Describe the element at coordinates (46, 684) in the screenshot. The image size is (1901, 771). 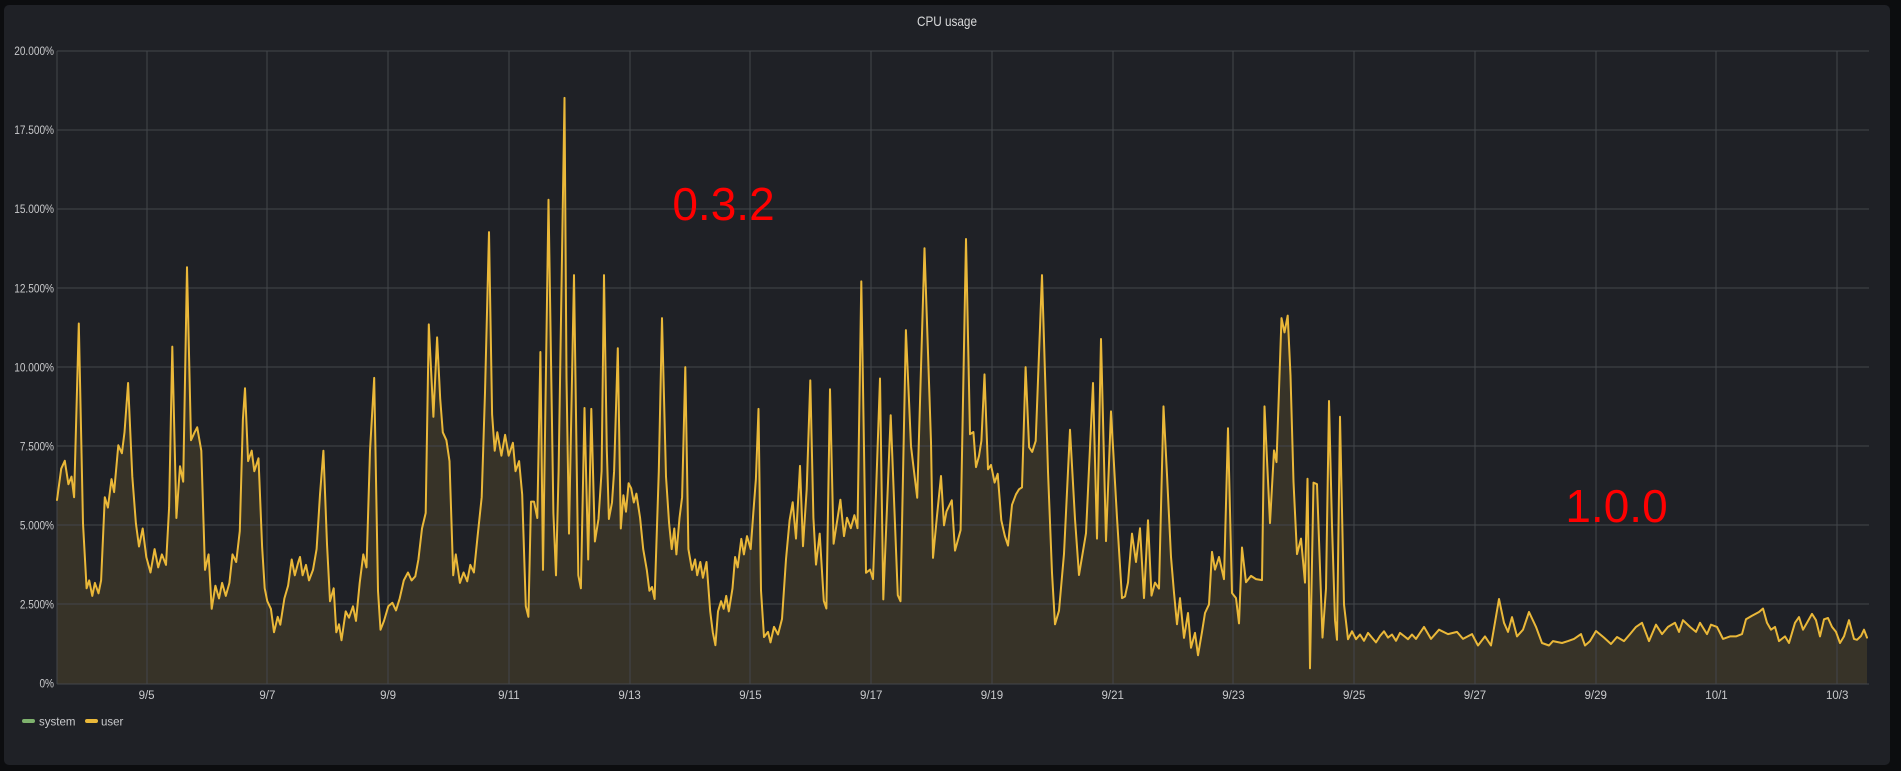
I see `svg-text: 0%` at that location.